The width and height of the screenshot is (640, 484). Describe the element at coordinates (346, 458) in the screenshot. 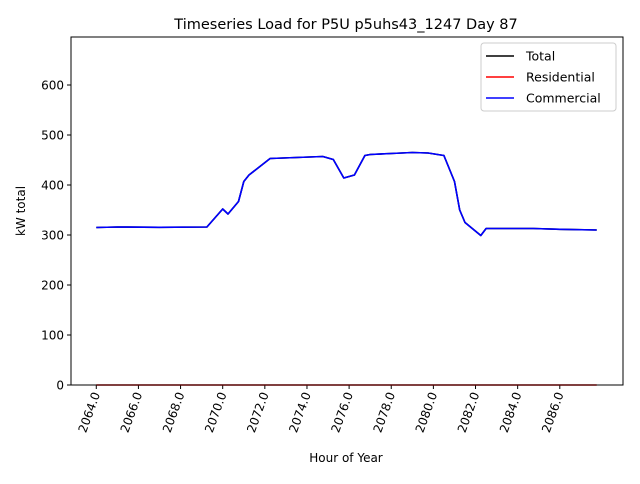

I see `x-axis-label: Hour of Year` at that location.